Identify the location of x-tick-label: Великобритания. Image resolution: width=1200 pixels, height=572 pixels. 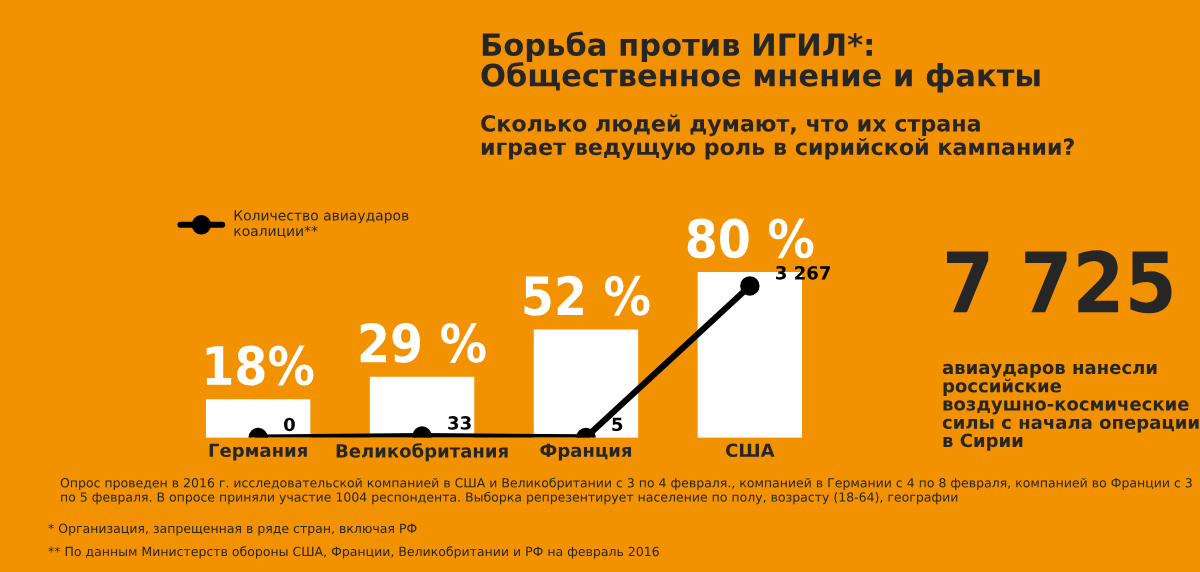
(422, 452).